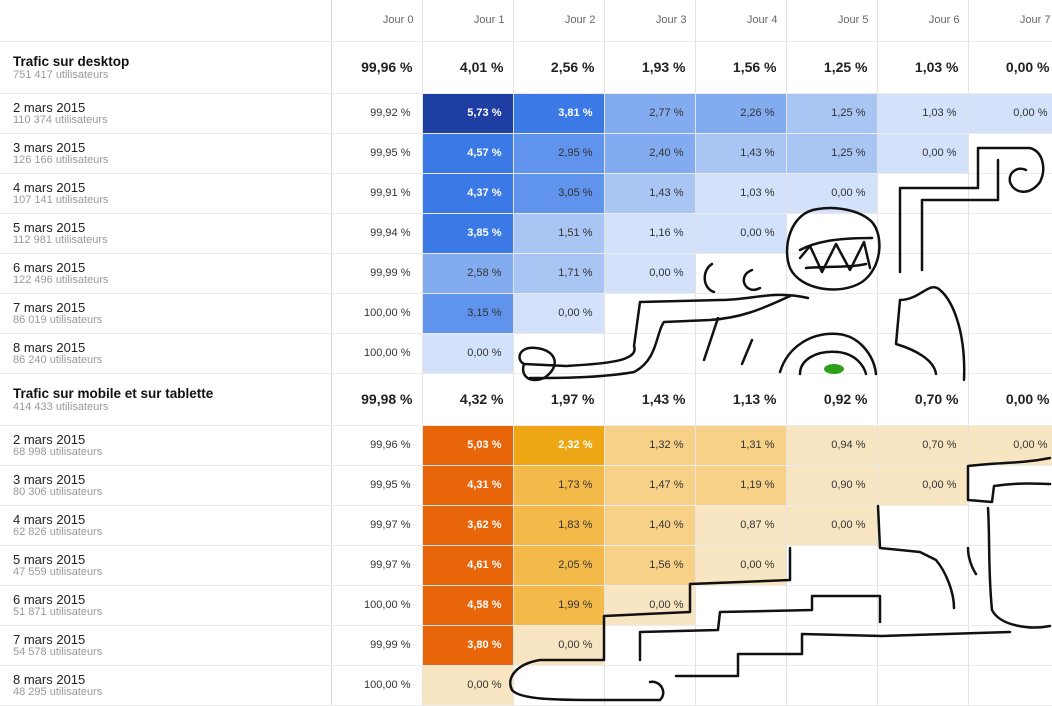 This screenshot has width=1052, height=706. Describe the element at coordinates (166, 233) in the screenshot. I see `cohort-label: 5 mars 2015 112 981 utilisateurs` at that location.